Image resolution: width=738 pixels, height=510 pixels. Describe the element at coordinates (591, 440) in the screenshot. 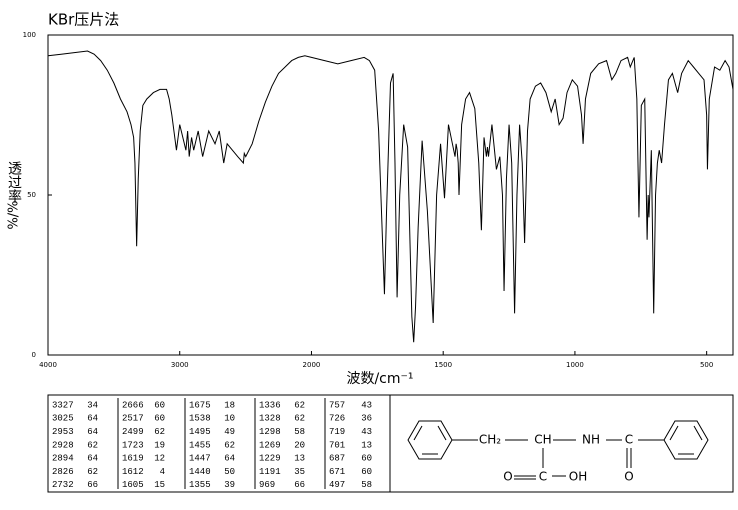

I see `atom-label: NH` at that location.